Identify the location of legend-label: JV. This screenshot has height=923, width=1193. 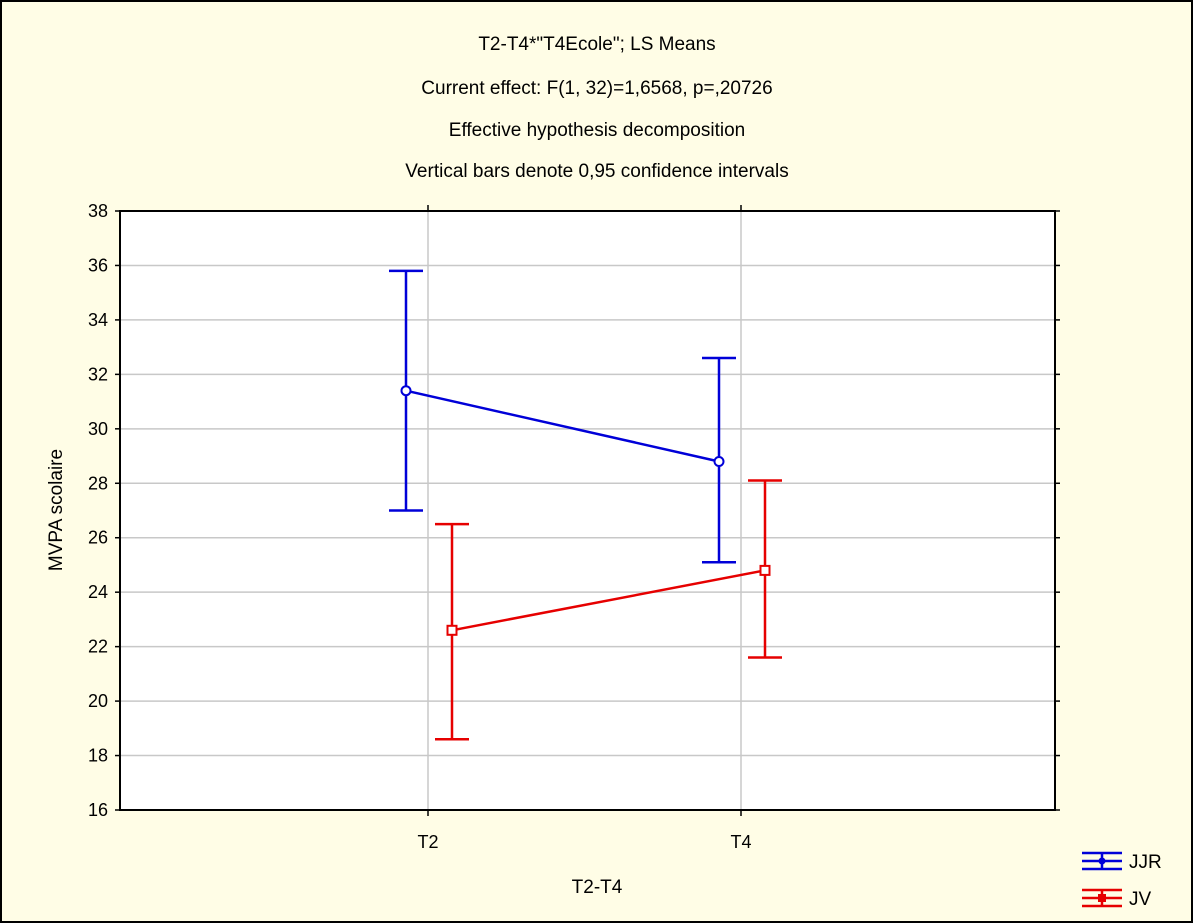
(1140, 899).